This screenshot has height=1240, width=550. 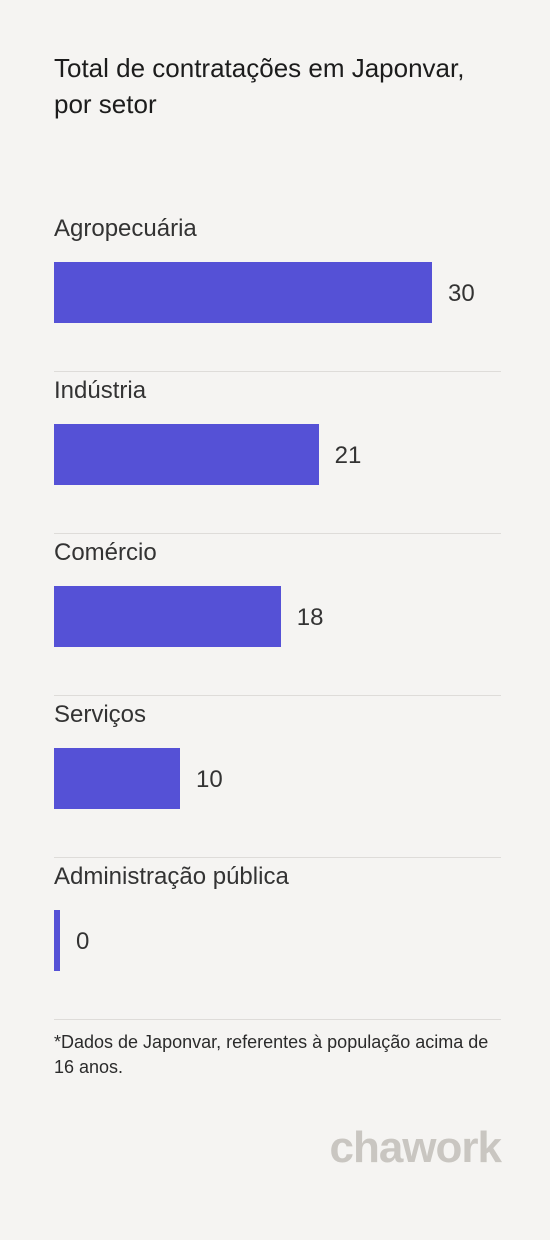 What do you see at coordinates (105, 552) in the screenshot?
I see `category-label: Comércio` at bounding box center [105, 552].